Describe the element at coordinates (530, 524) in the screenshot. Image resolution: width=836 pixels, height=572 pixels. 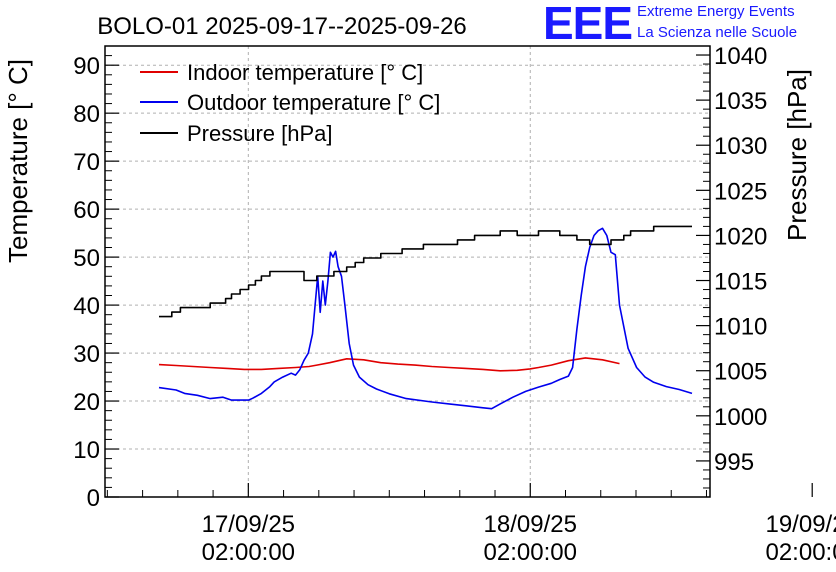
I see `x-tick-label-date: 18/09/25` at that location.